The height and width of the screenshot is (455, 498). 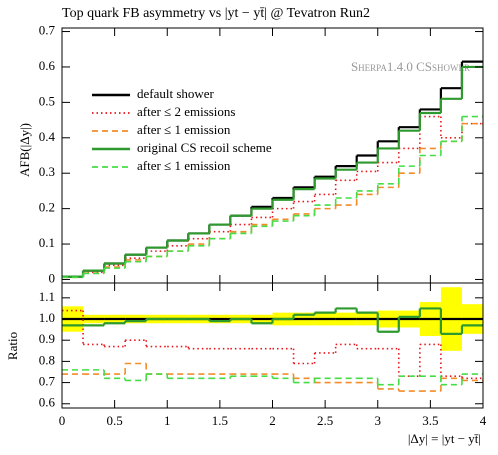 What do you see at coordinates (47, 296) in the screenshot?
I see `y-tick-label: 1.1` at bounding box center [47, 296].